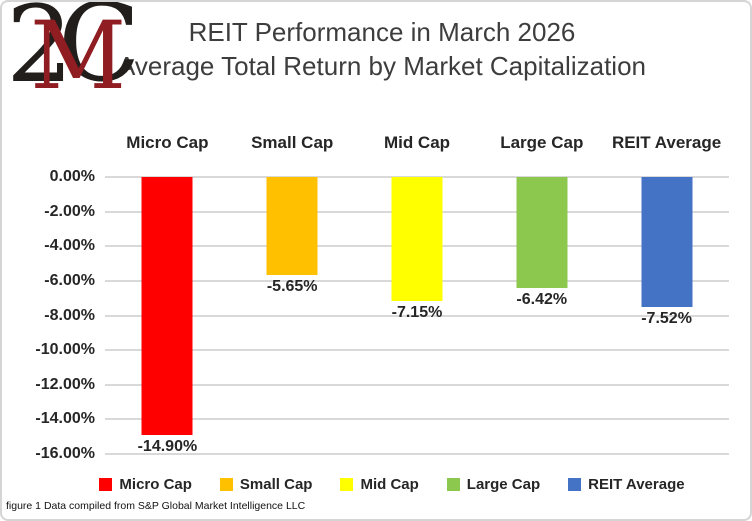 Image resolution: width=752 pixels, height=521 pixels. Describe the element at coordinates (542, 233) in the screenshot. I see `bar-large-cap` at that location.